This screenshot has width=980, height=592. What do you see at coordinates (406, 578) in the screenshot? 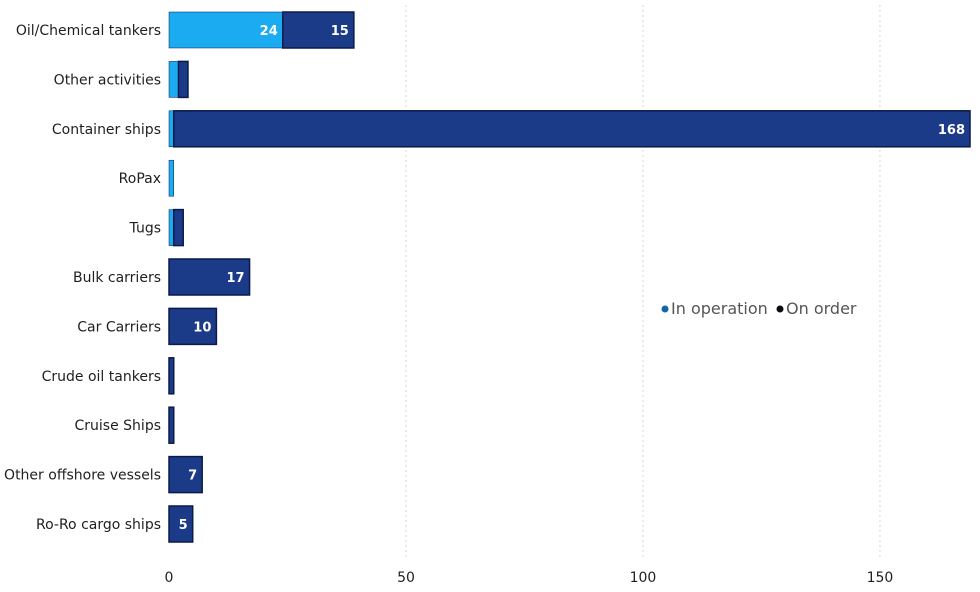
I see `x-tick-label: 50` at bounding box center [406, 578].